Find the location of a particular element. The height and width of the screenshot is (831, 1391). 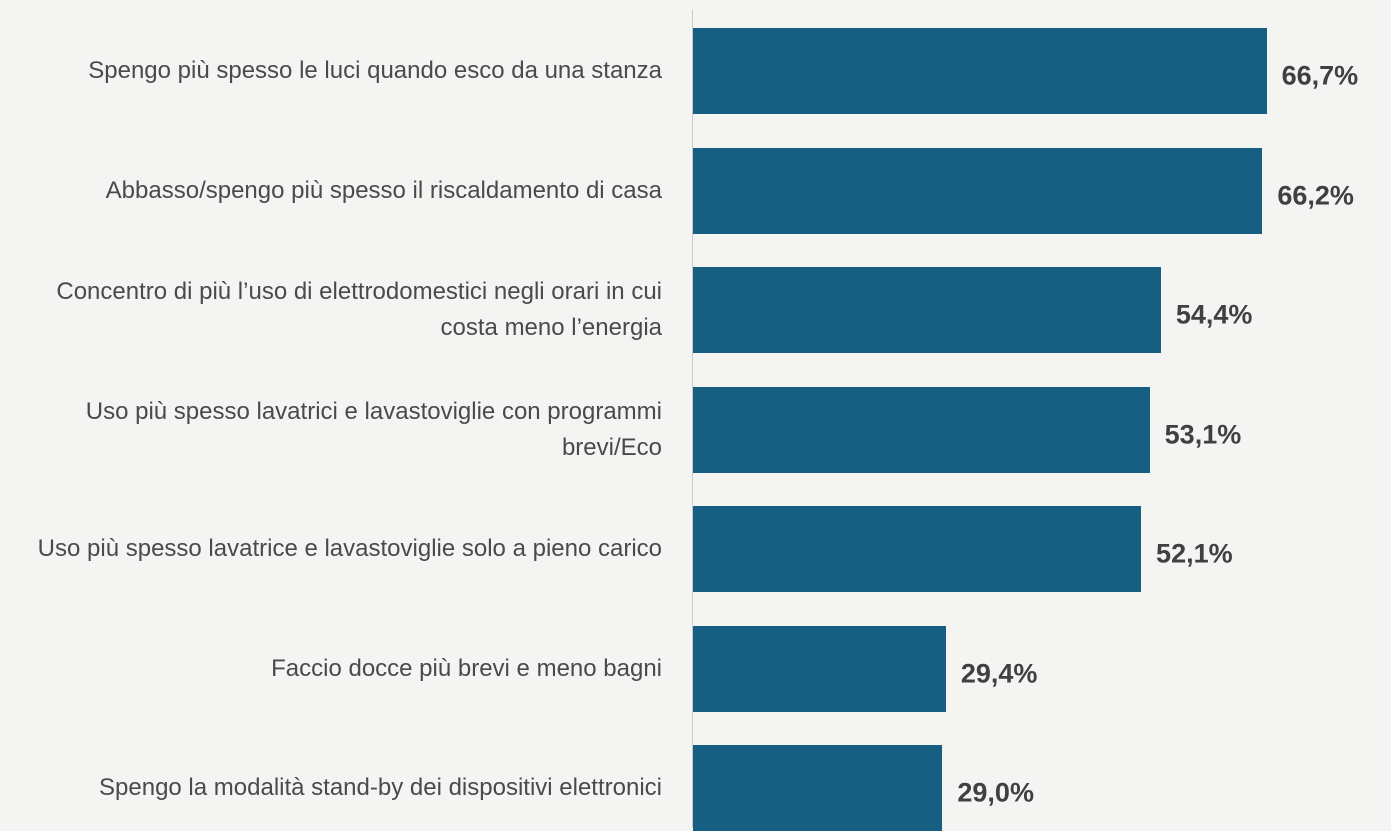

value-label: 66,7% is located at coordinates (1320, 75).